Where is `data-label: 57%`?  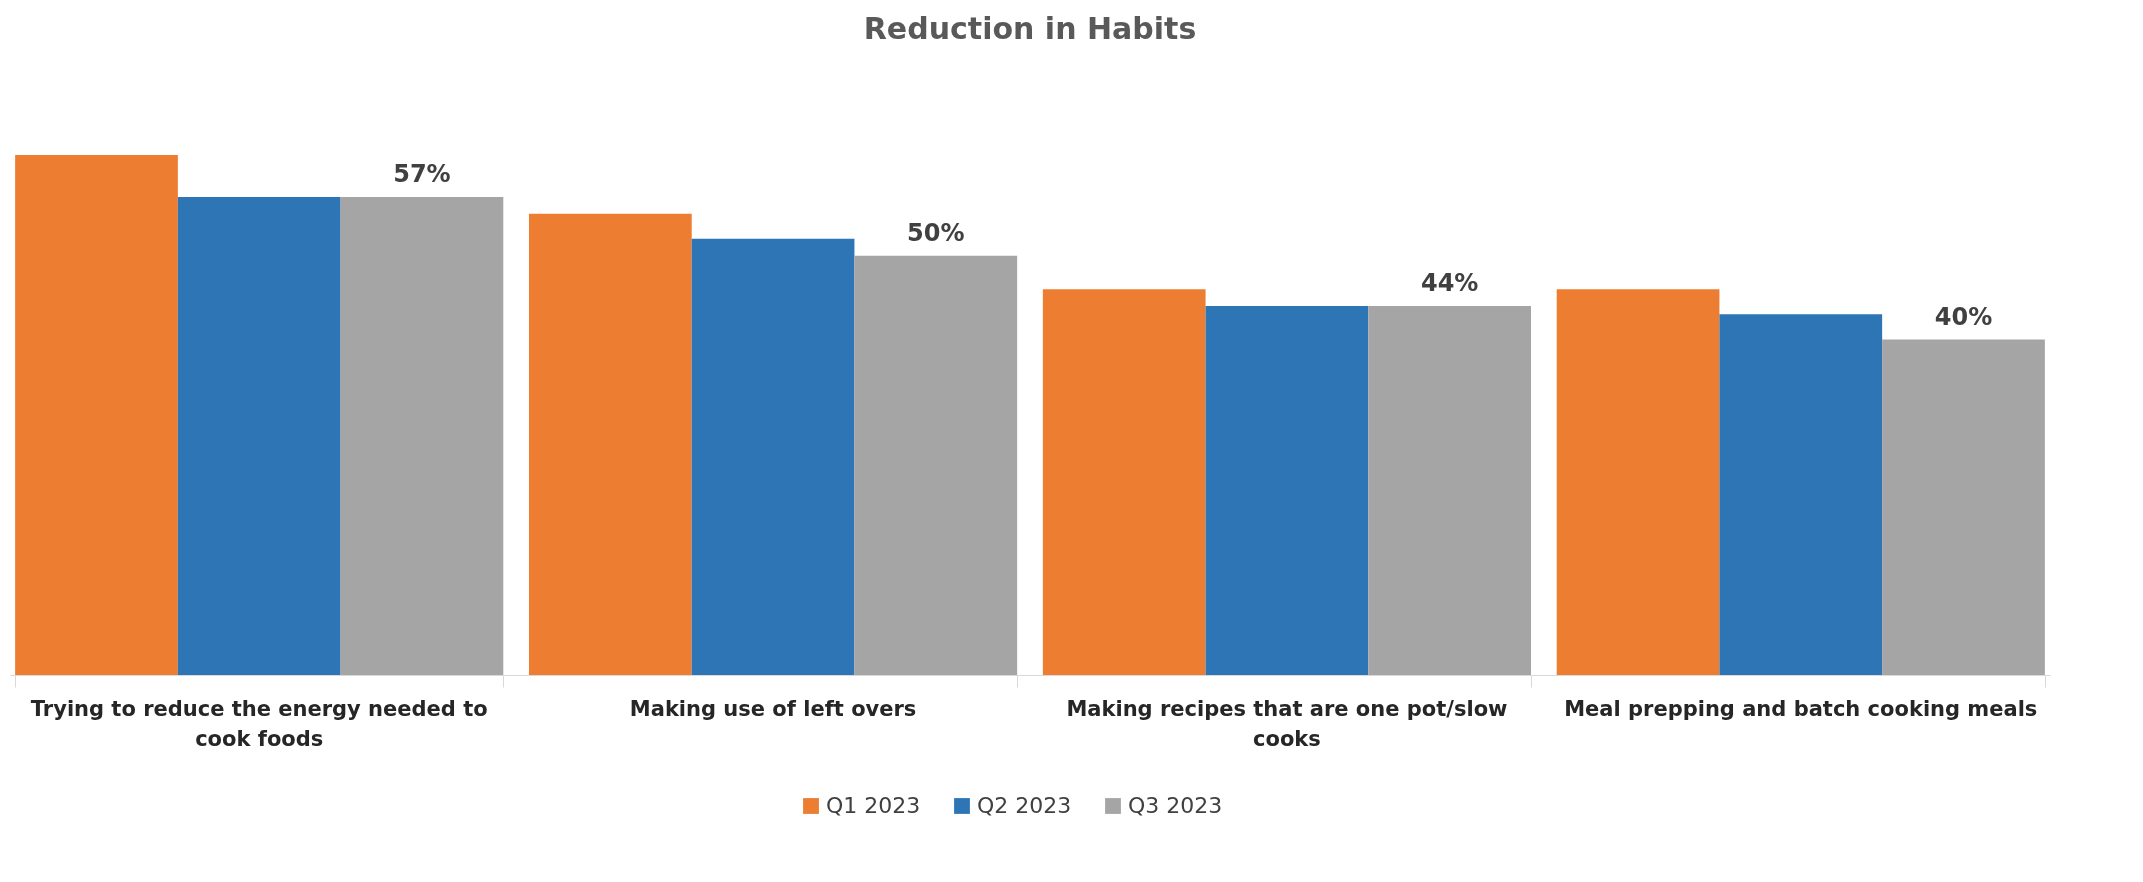 data-label: 57% is located at coordinates (422, 173).